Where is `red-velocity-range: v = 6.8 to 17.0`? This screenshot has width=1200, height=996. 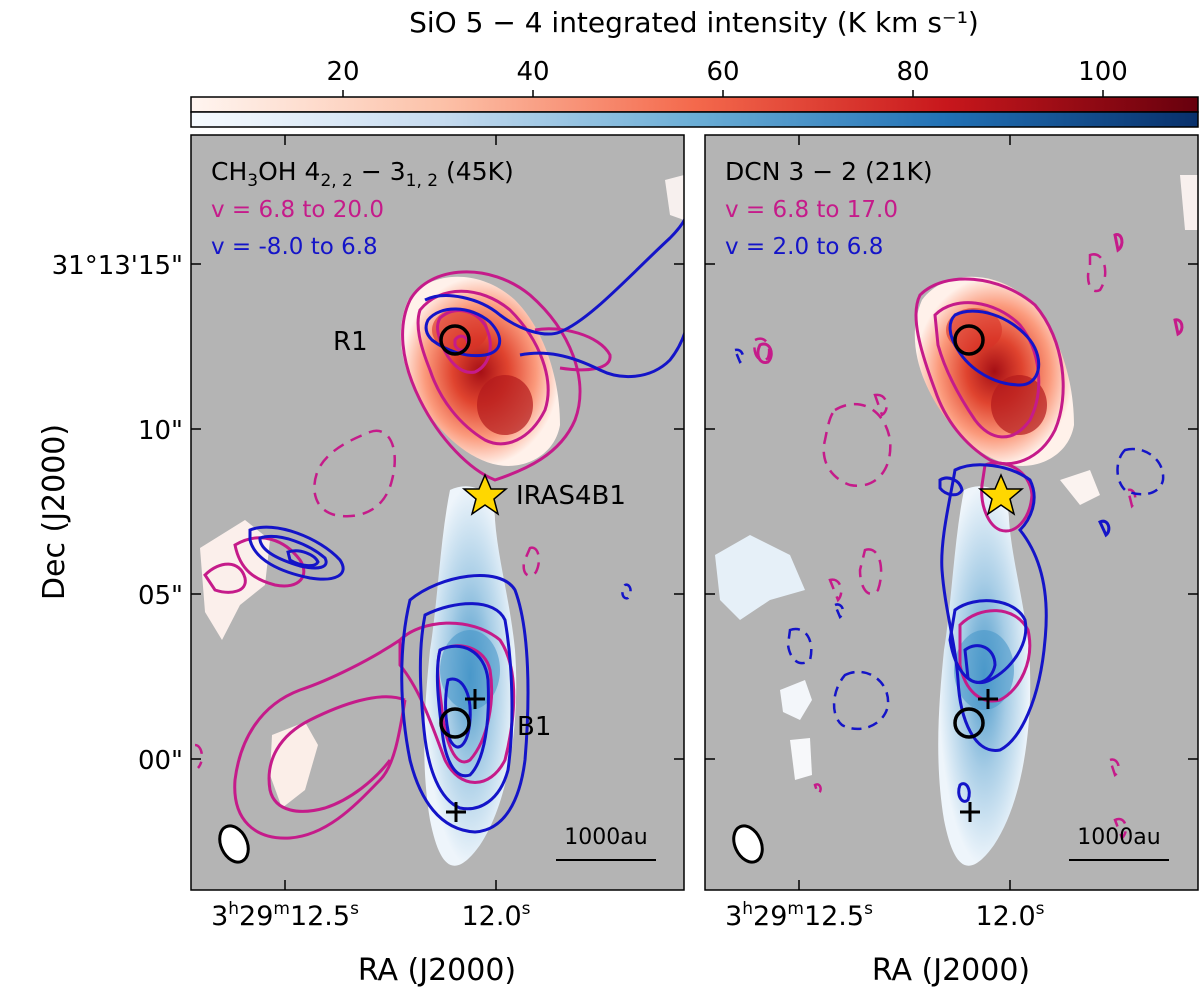
red-velocity-range: v = 6.8 to 17.0 is located at coordinates (811, 210).